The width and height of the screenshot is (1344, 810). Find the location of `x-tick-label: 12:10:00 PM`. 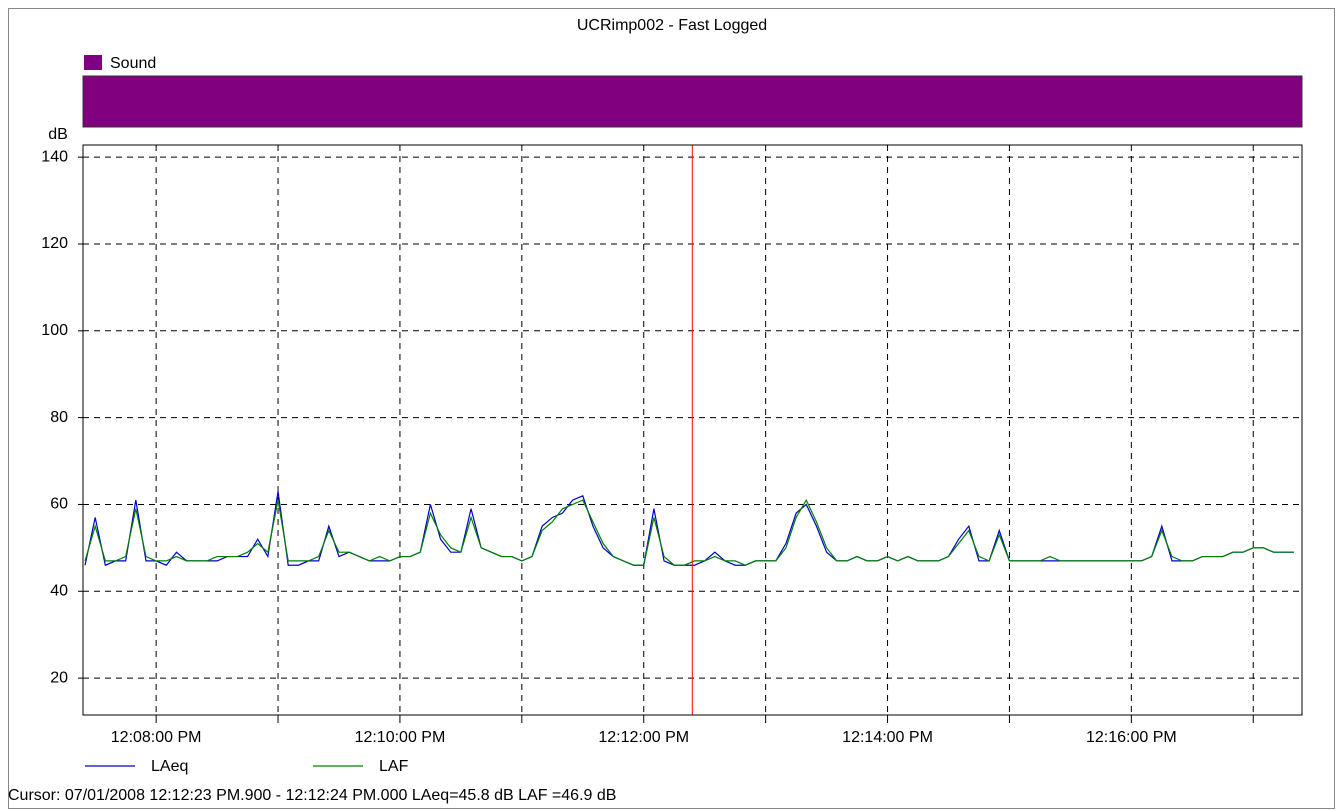

x-tick-label: 12:10:00 PM is located at coordinates (400, 737).